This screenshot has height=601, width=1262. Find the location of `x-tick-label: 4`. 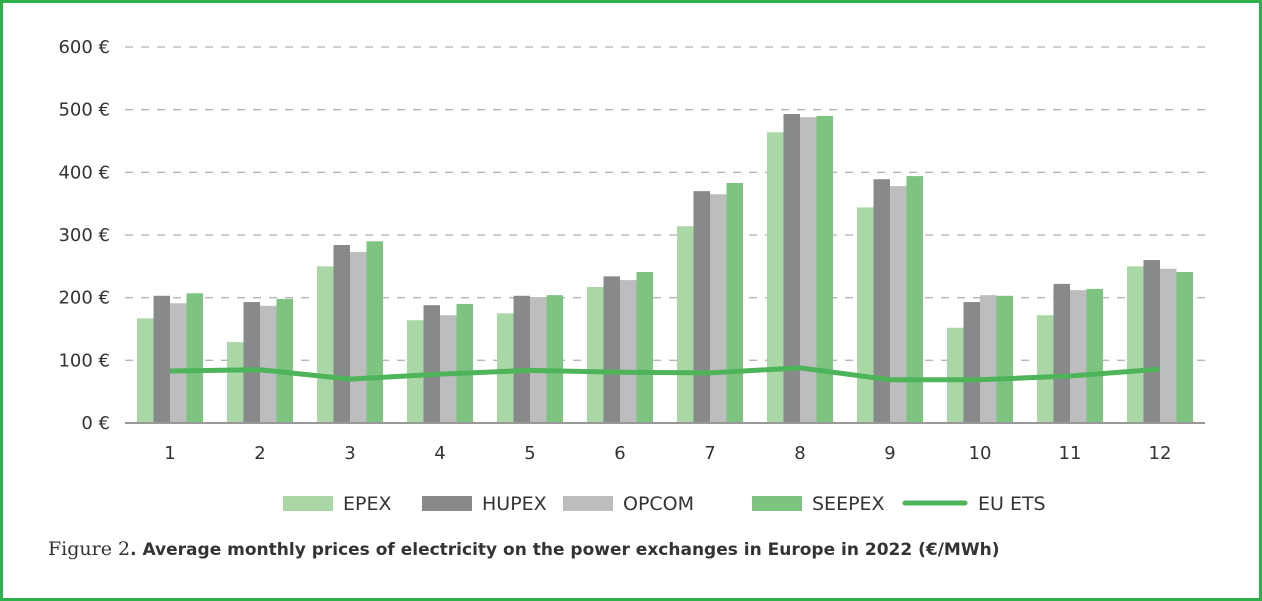

x-tick-label: 4 is located at coordinates (439, 453).